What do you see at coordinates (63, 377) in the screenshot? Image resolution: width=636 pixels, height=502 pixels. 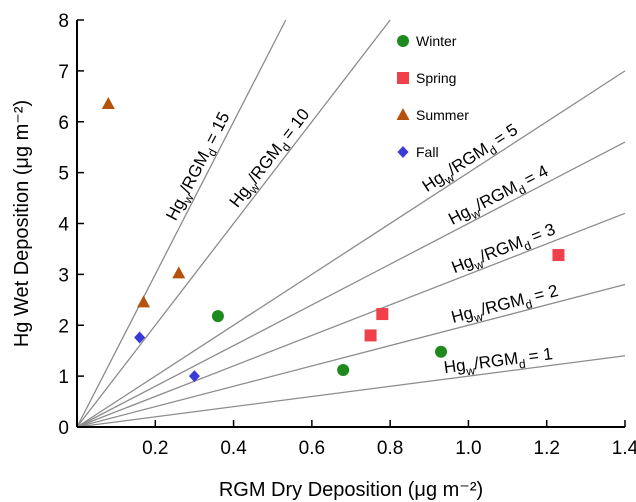 I see `y-tick-label: 1` at bounding box center [63, 377].